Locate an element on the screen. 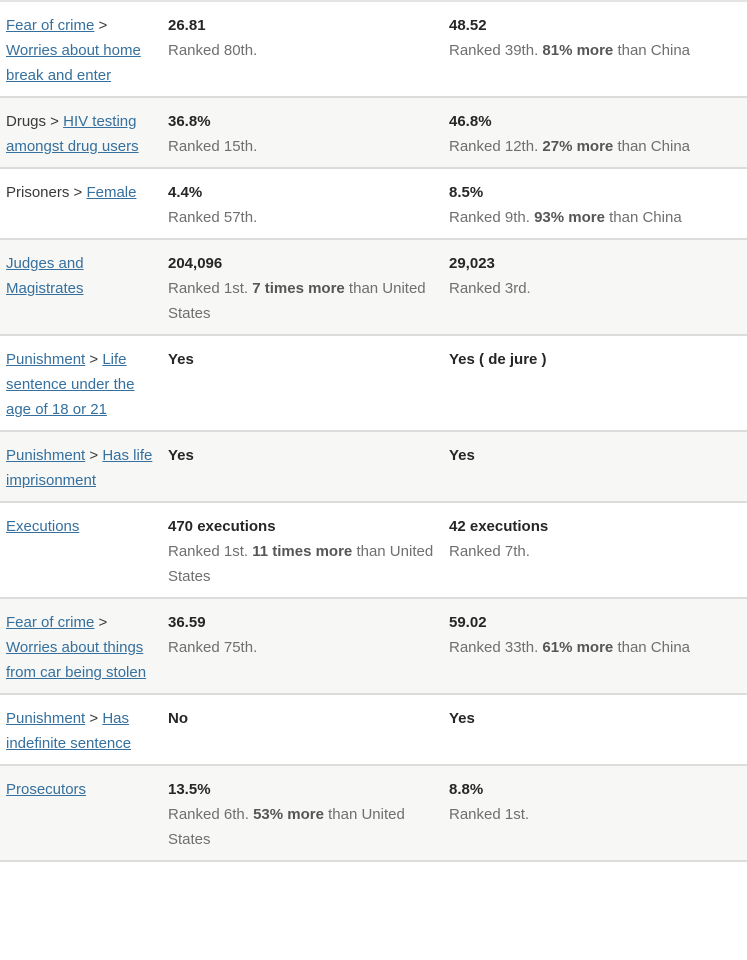  stat-detail: Ranked 15th. is located at coordinates (304, 146).